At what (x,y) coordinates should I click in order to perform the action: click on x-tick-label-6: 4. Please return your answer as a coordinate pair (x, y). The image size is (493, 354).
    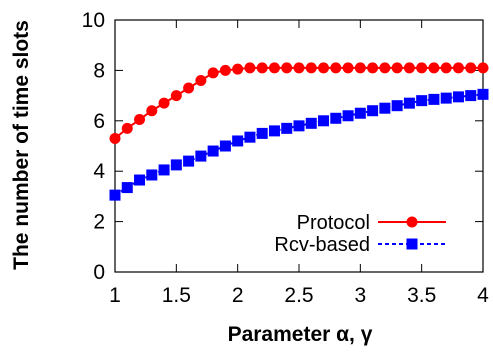
    Looking at the image, I should click on (483, 295).